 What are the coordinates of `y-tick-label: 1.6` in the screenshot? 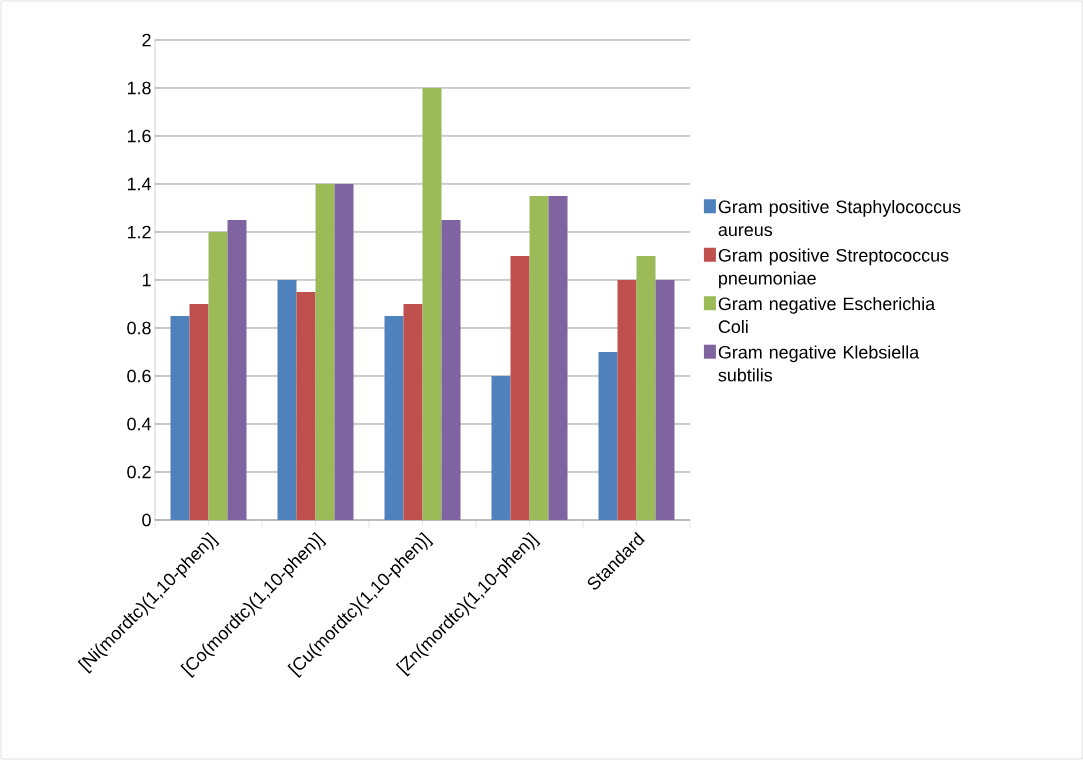 It's located at (139, 136).